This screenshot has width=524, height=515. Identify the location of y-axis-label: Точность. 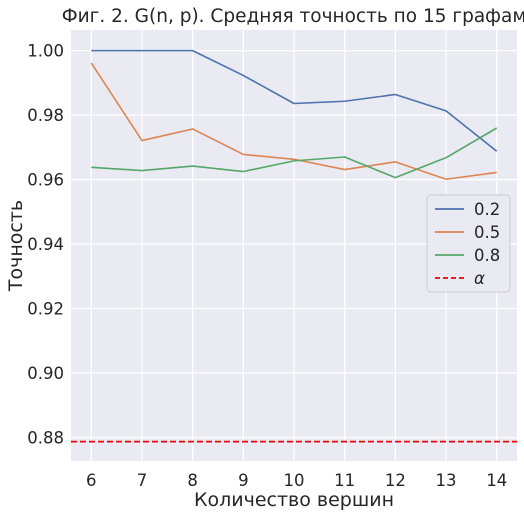
(16, 246).